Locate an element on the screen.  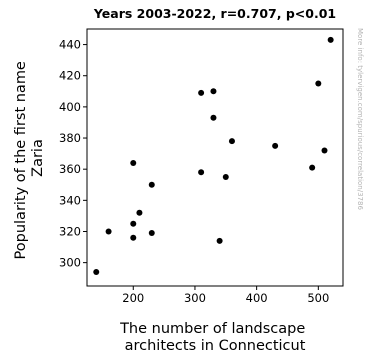
x-axis-ticks: 200 300 400 500 is located at coordinates (225, 295).